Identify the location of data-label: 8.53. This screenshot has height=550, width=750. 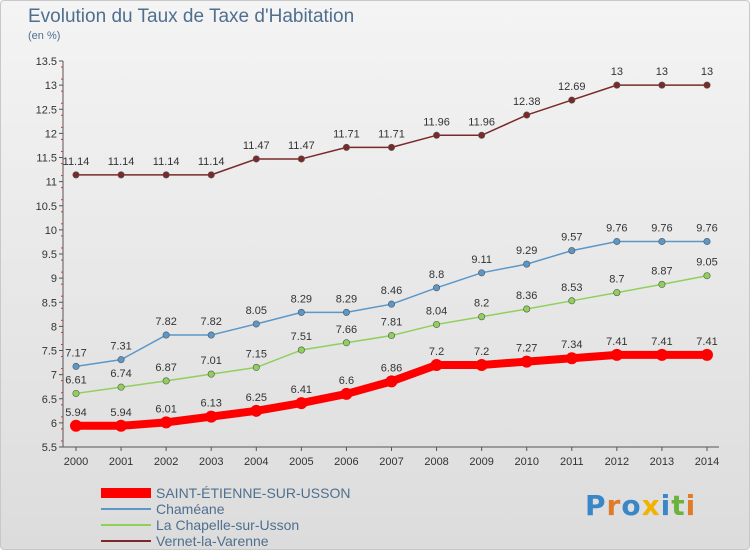
(571, 288).